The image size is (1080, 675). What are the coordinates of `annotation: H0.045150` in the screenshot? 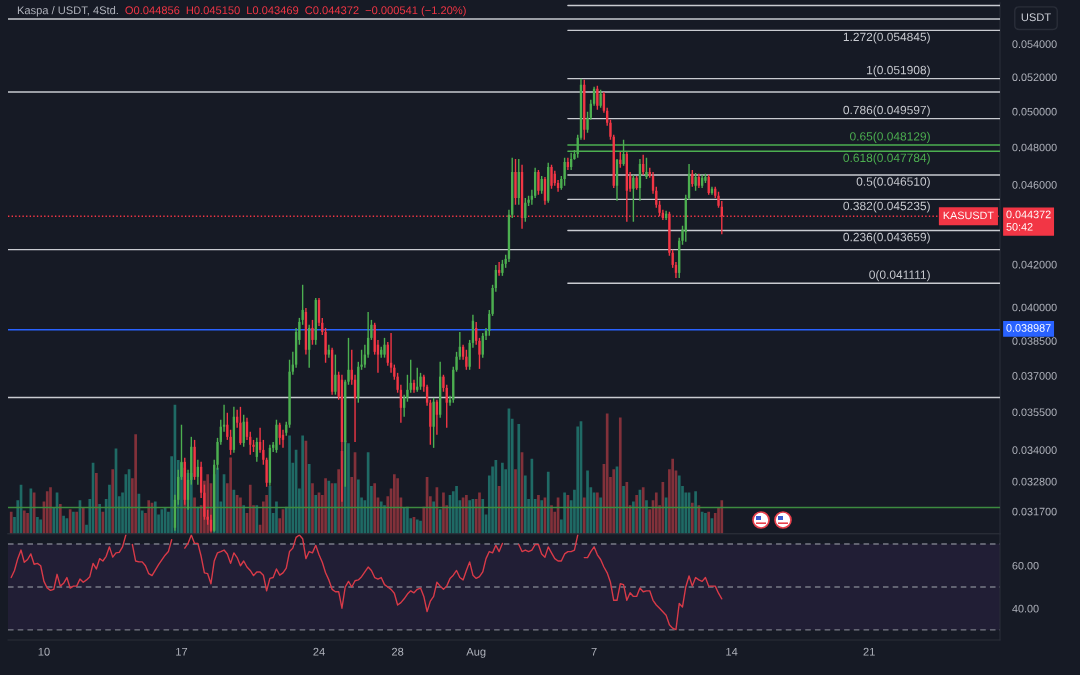 It's located at (213, 10).